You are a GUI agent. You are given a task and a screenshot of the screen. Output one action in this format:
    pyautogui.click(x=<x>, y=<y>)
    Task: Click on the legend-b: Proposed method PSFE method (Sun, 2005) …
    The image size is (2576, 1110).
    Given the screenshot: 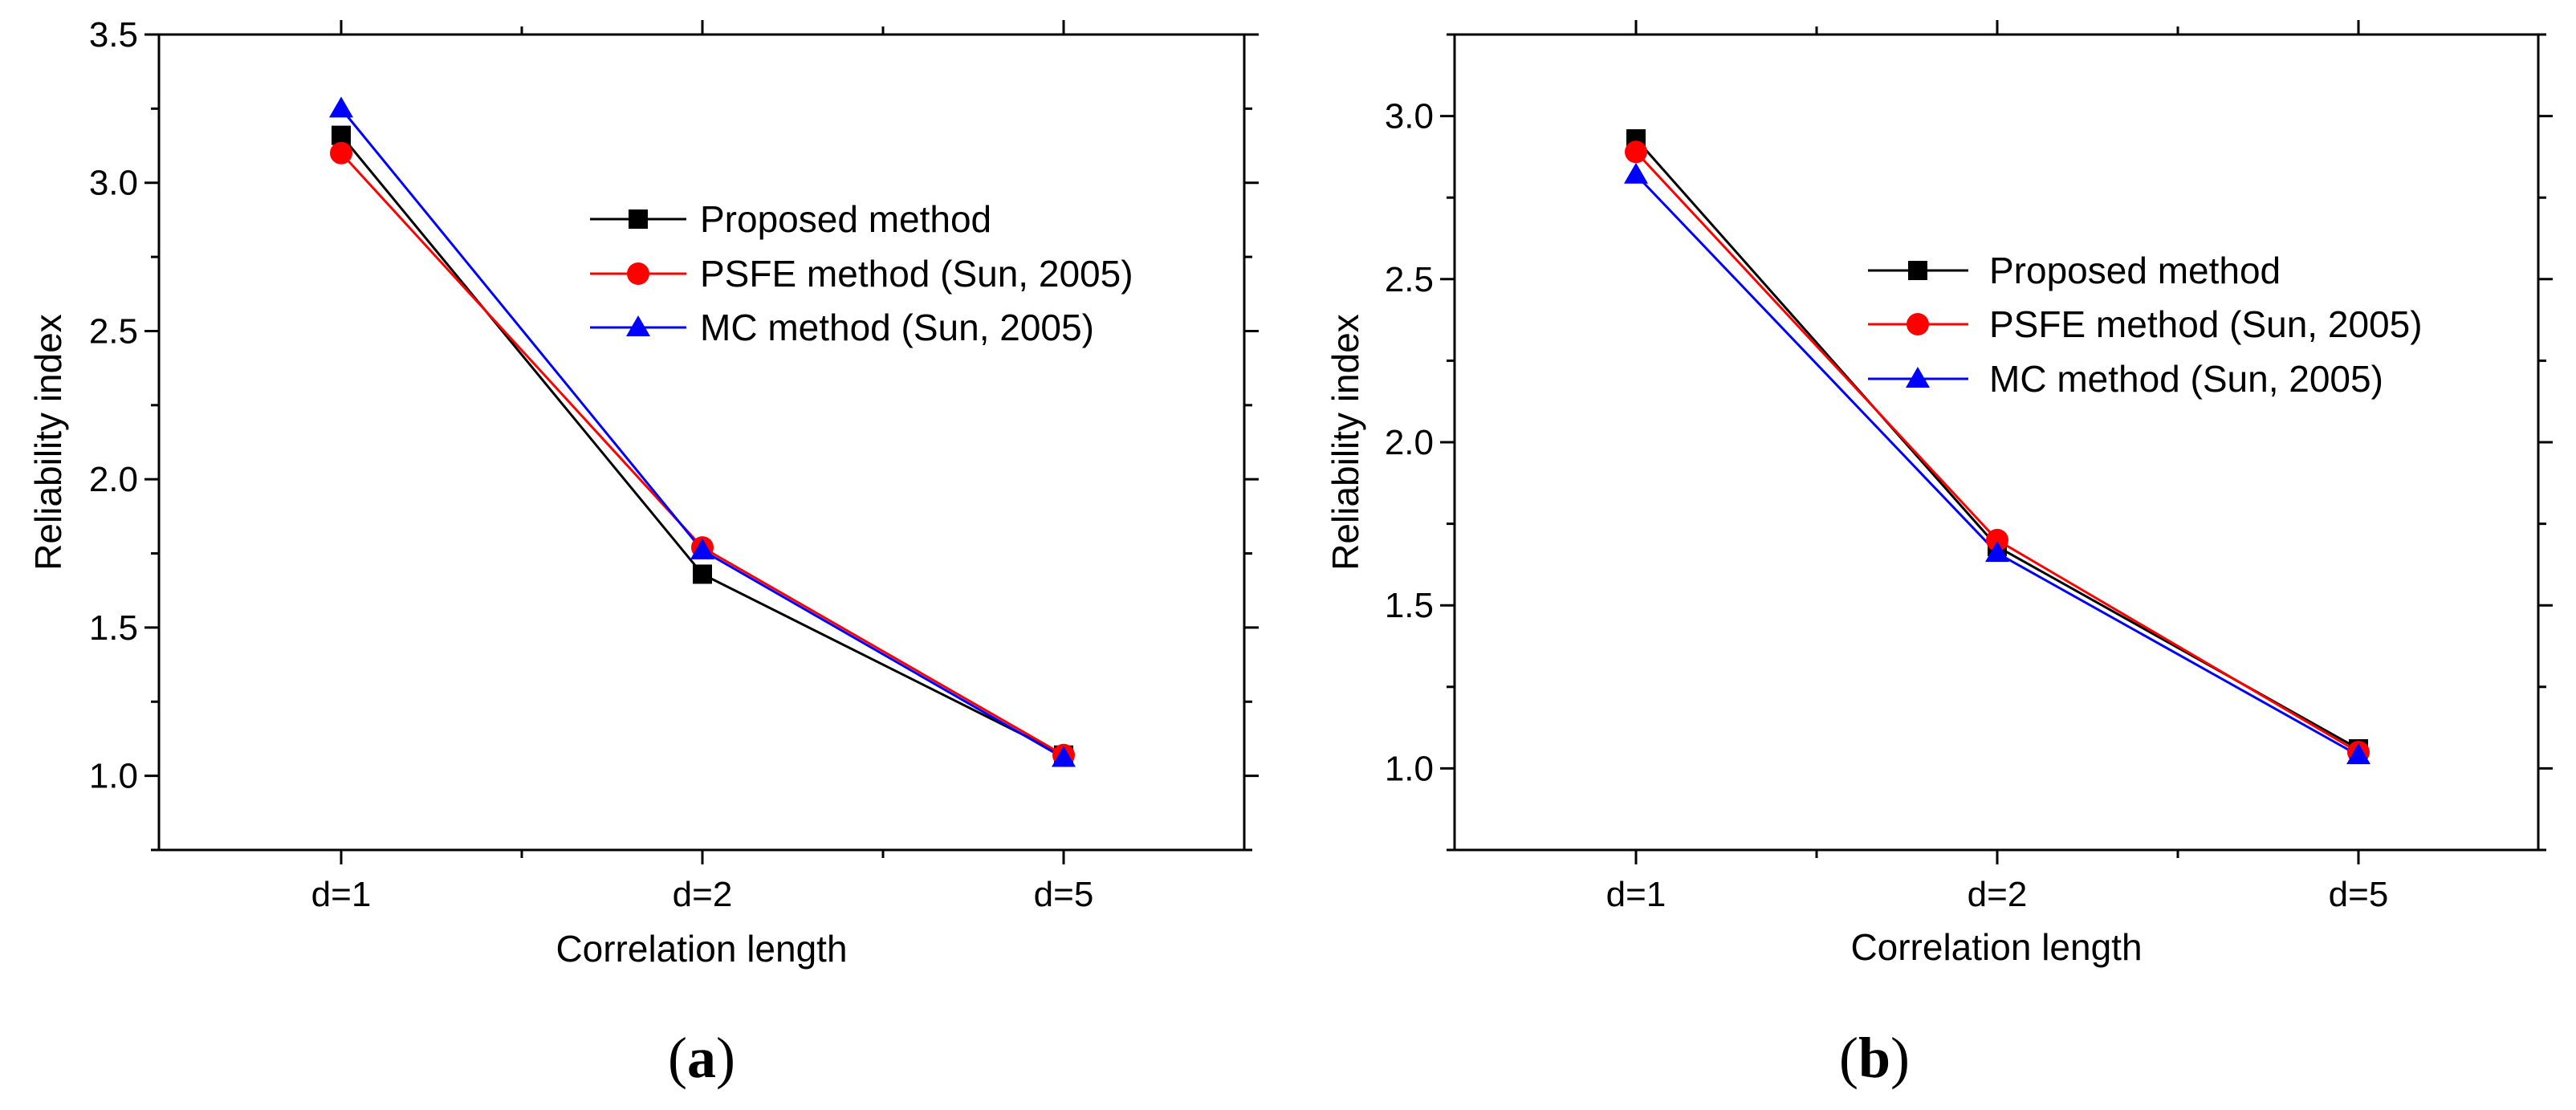 What is the action you would take?
    pyautogui.click(x=2145, y=325)
    